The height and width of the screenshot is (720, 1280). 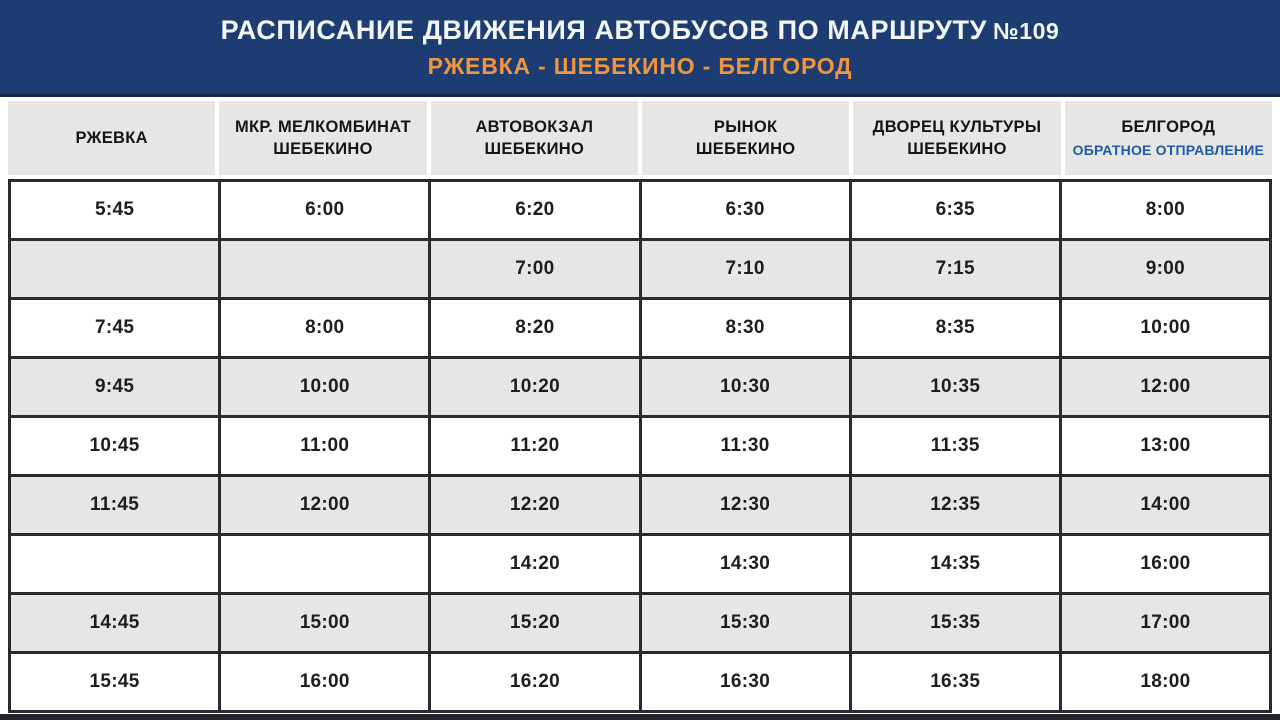 What do you see at coordinates (745, 623) in the screenshot?
I see `time-cell: 15:30` at bounding box center [745, 623].